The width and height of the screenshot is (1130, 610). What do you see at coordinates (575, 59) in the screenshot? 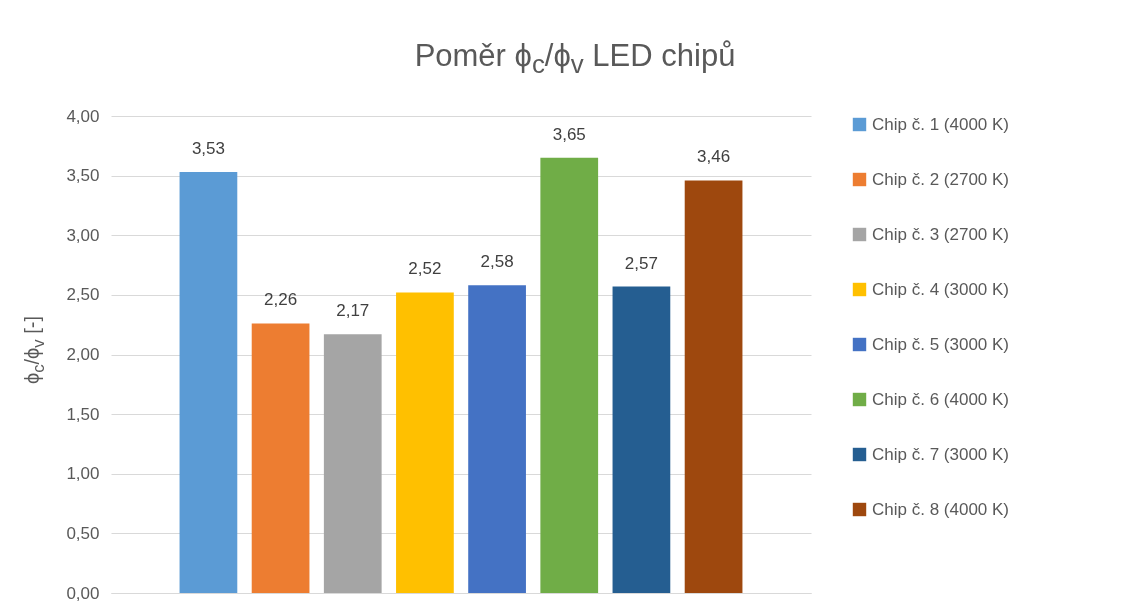
I see `chart-title: Poměr ϕ$_{c}$/ϕ$_{v}$ LED chipů` at bounding box center [575, 59].